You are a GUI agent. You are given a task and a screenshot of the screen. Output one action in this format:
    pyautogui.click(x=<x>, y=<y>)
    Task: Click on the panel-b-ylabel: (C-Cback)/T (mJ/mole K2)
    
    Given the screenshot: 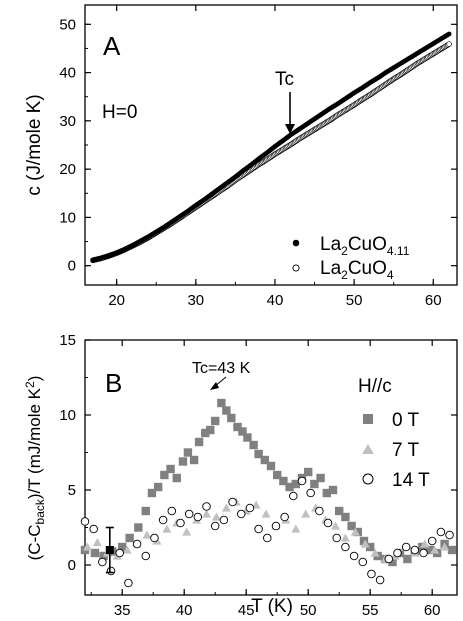 What is the action you would take?
    pyautogui.click(x=35, y=468)
    